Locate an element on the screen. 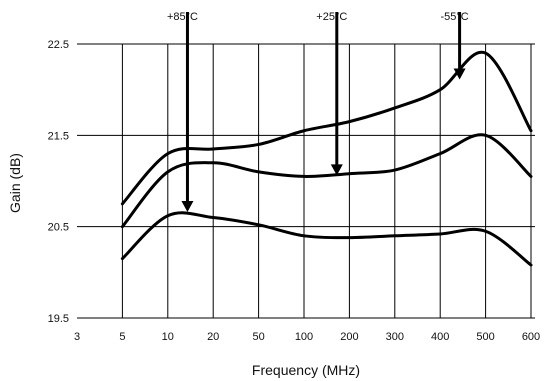  x-axis-title: Frequency (MHz) is located at coordinates (306, 370).